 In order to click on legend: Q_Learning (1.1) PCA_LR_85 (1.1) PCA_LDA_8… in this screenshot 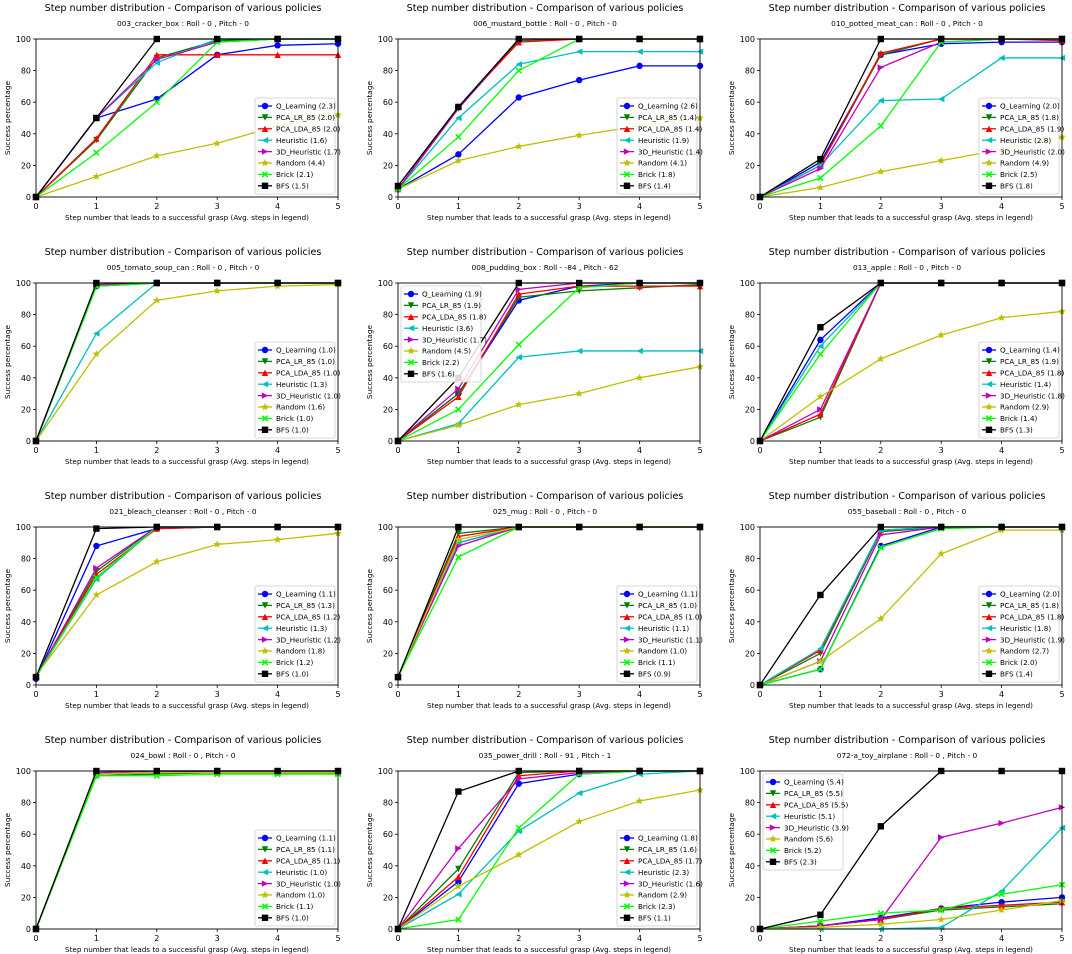, I will do `click(297, 878)`.